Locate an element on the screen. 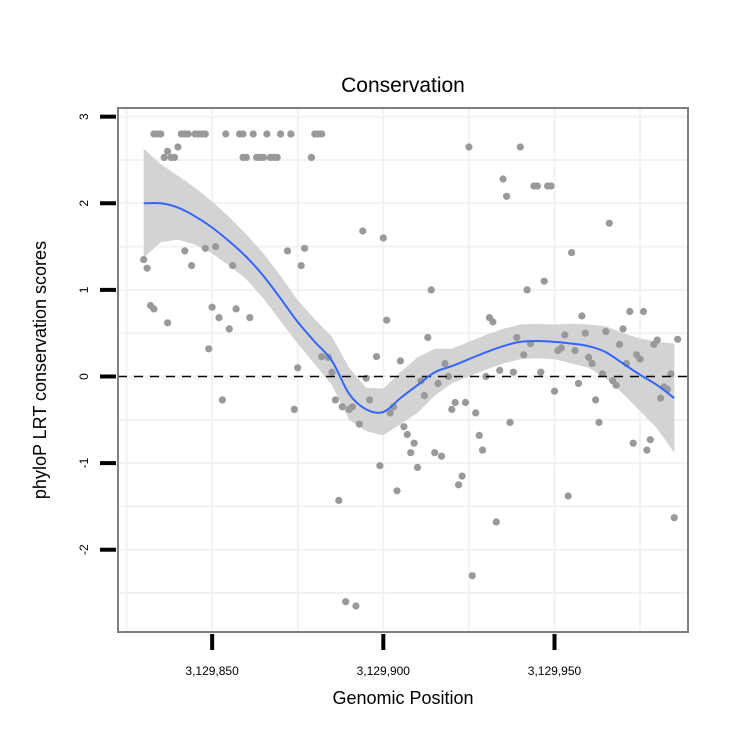 The width and height of the screenshot is (750, 750). x-tick-label: 3,129,850 is located at coordinates (212, 671).